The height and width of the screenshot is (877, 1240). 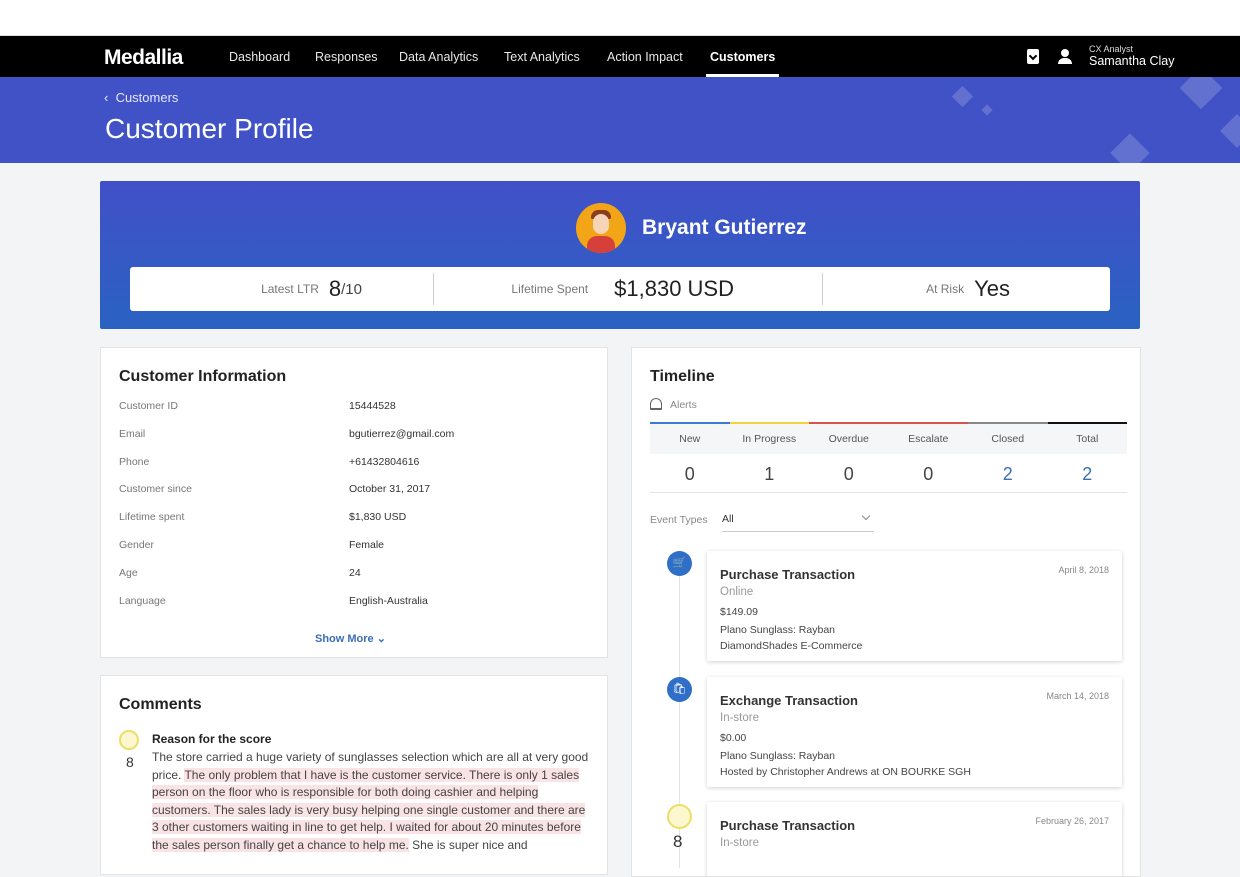 What do you see at coordinates (1087, 458) in the screenshot?
I see `alert-total: Total 2` at bounding box center [1087, 458].